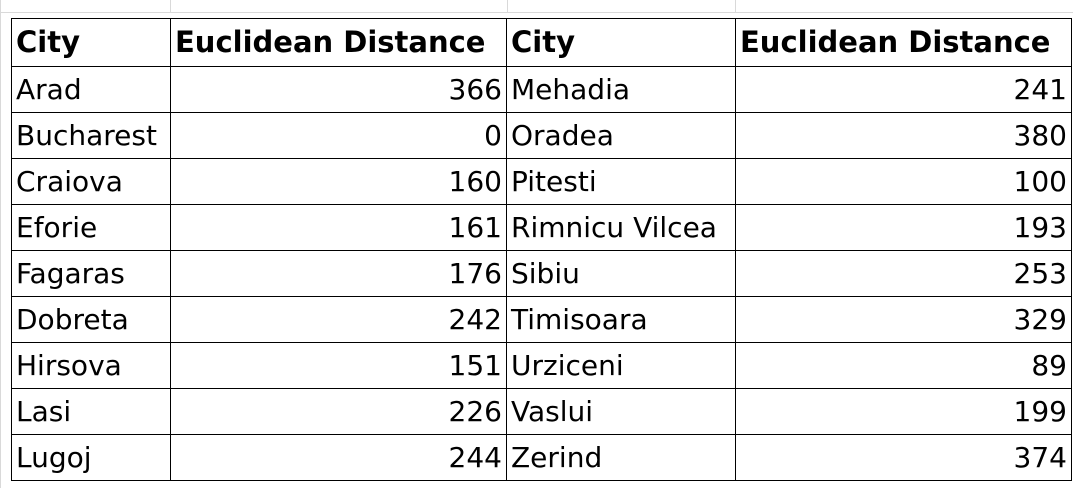 Image resolution: width=1073 pixels, height=488 pixels. I want to click on distance-cell: 242, so click(338, 319).